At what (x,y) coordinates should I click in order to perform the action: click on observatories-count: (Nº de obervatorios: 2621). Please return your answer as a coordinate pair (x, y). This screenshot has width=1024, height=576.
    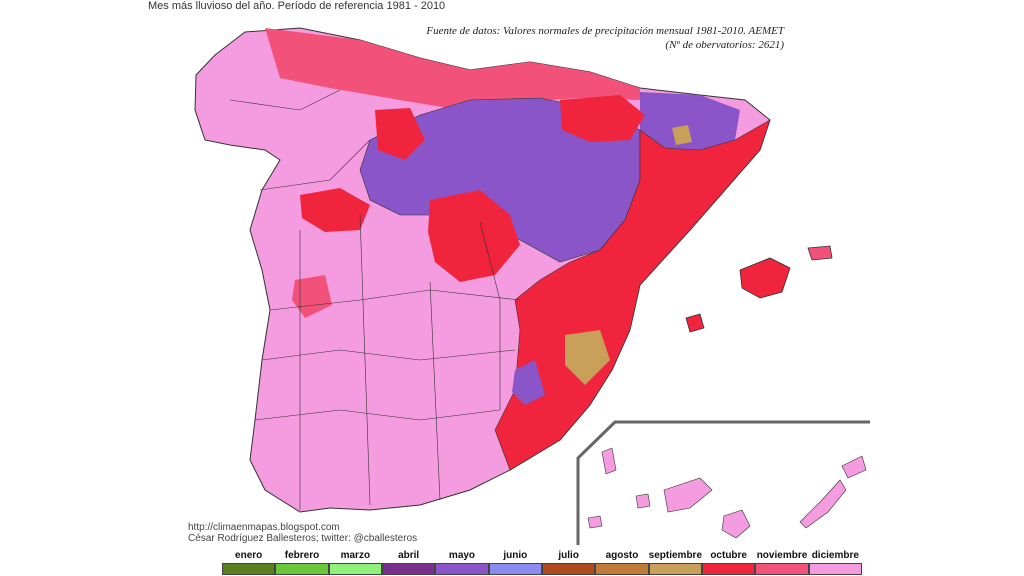
    Looking at the image, I should click on (724, 45).